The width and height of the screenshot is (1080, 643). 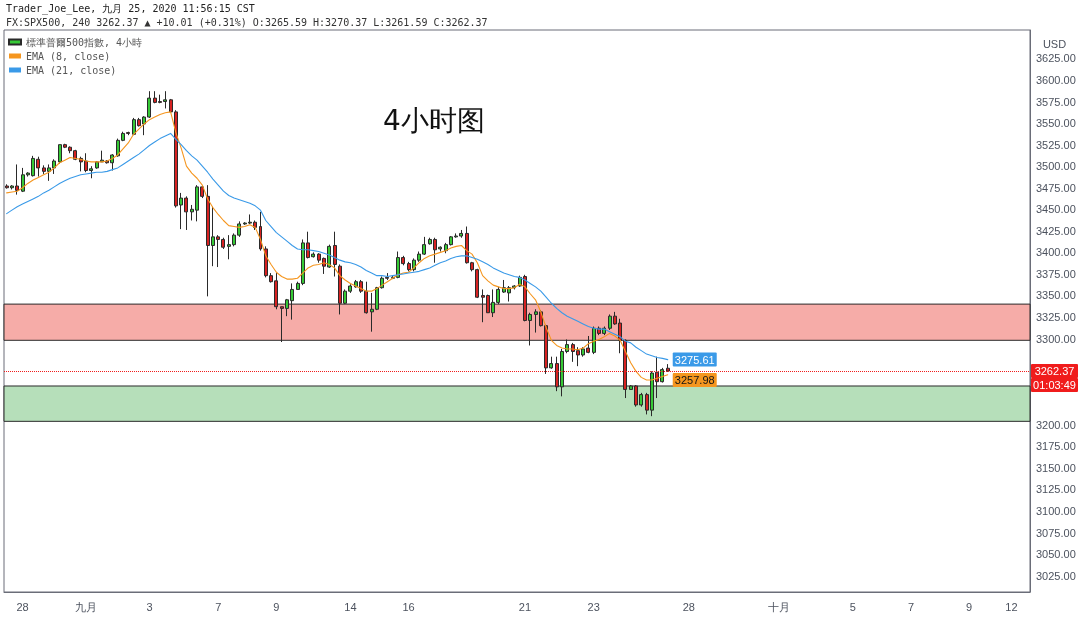 What do you see at coordinates (130, 8) in the screenshot?
I see `chart-subtitle: Trader_Joe_Lee, 九月 25, 2020 11:56:15 CST` at bounding box center [130, 8].